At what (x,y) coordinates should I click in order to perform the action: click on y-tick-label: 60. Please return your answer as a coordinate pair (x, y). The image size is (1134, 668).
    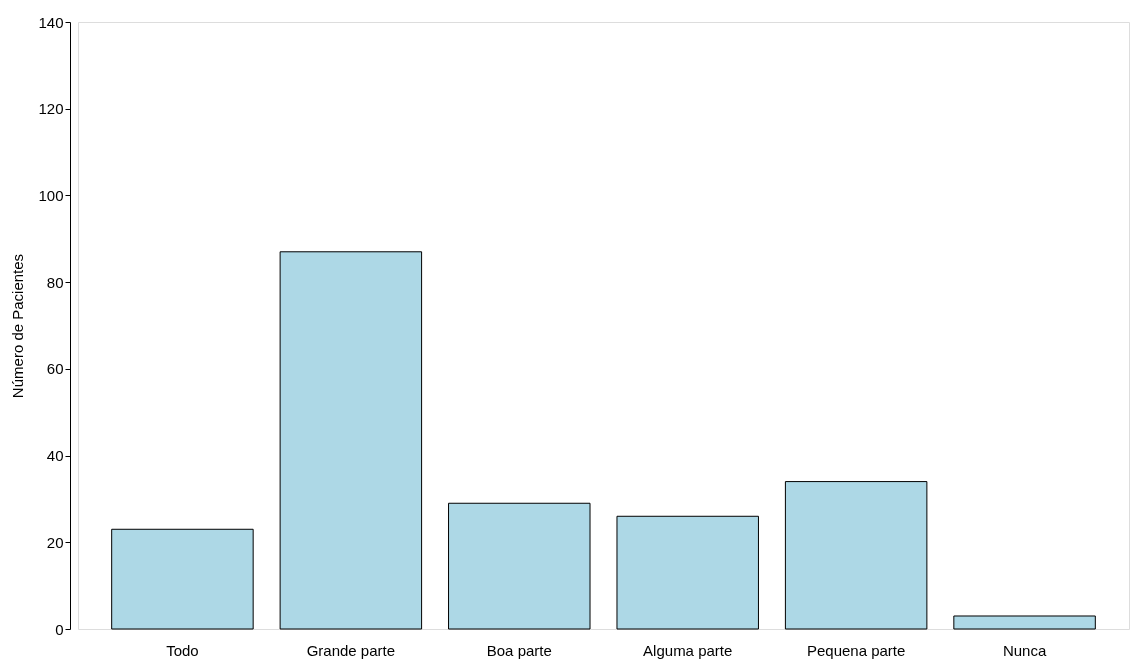
    Looking at the image, I should click on (55, 369).